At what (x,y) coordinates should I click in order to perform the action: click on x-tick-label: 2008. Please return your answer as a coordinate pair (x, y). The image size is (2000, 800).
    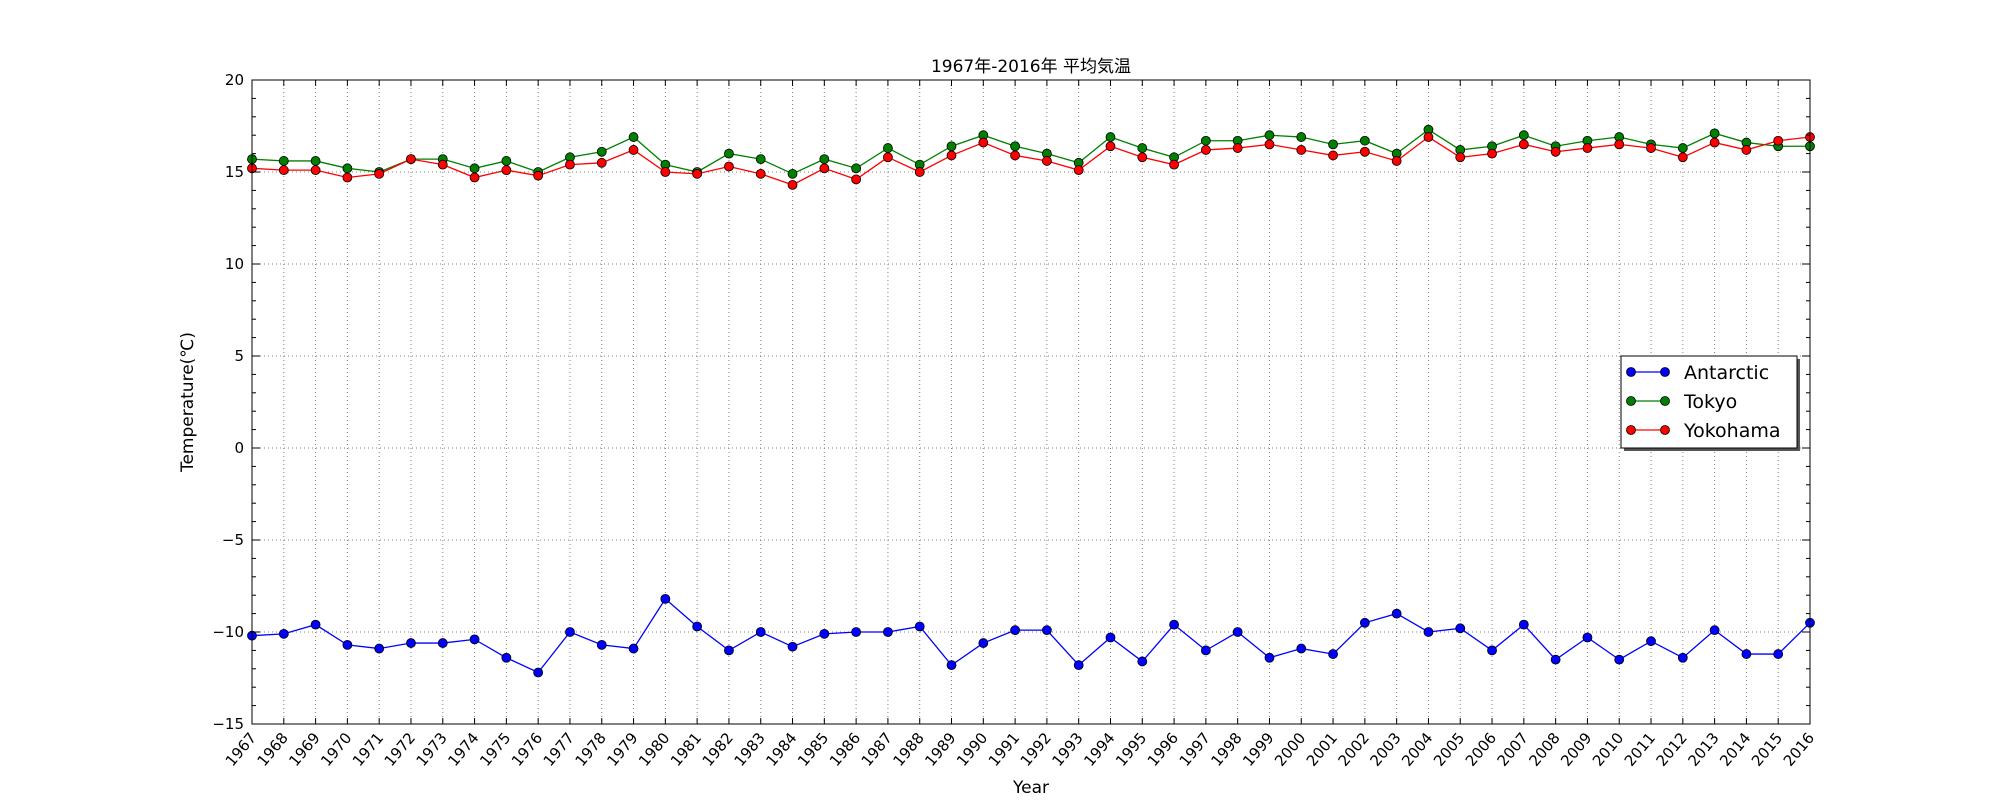
    Looking at the image, I should click on (1544, 749).